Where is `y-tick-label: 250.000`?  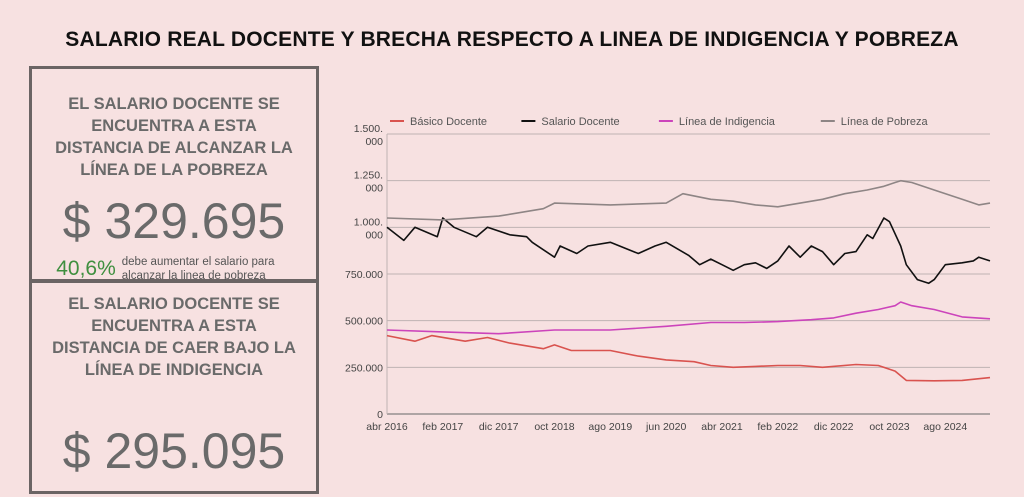 y-tick-label: 250.000 is located at coordinates (364, 368).